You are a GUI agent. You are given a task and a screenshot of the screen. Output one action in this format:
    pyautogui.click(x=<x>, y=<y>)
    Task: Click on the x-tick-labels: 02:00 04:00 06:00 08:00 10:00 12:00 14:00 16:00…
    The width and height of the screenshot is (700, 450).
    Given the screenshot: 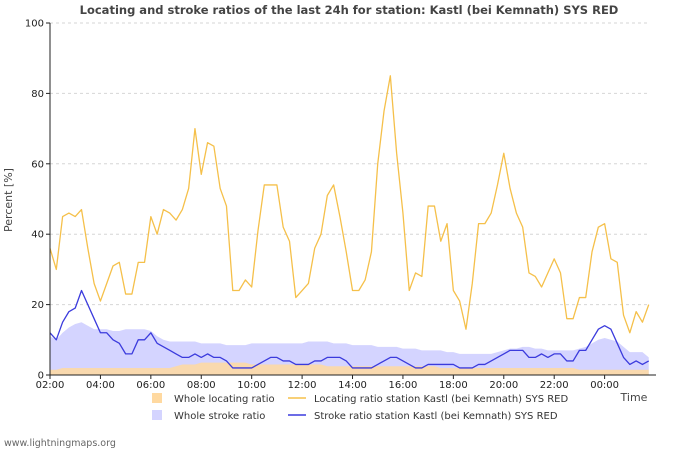 What is the action you would take?
    pyautogui.click(x=327, y=383)
    